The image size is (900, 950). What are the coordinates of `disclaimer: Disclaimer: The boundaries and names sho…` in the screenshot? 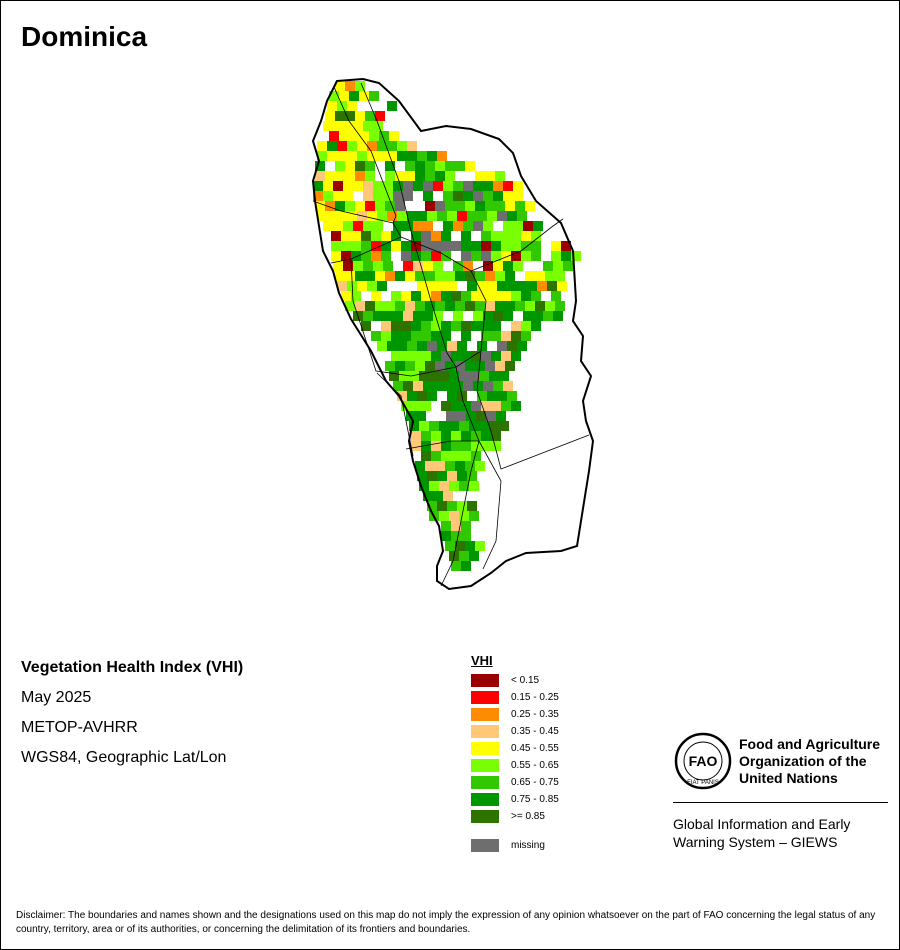 It's located at (446, 922).